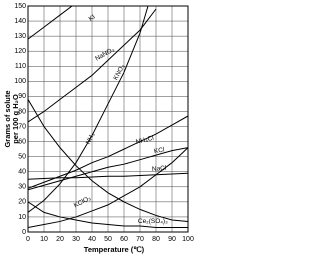 Image resolution: width=320 pixels, height=258 pixels. I want to click on y-tick-label: 0, so click(24, 232).